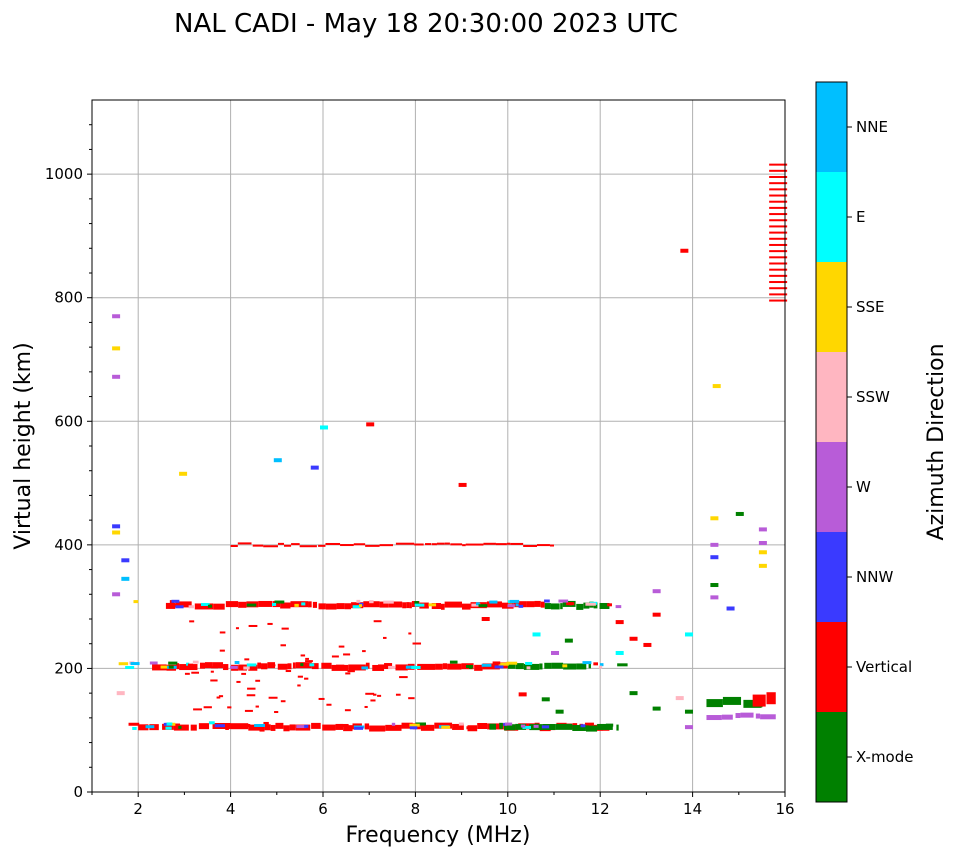  Describe the element at coordinates (860, 217) in the screenshot. I see `colorbar-tick-label: E` at that location.